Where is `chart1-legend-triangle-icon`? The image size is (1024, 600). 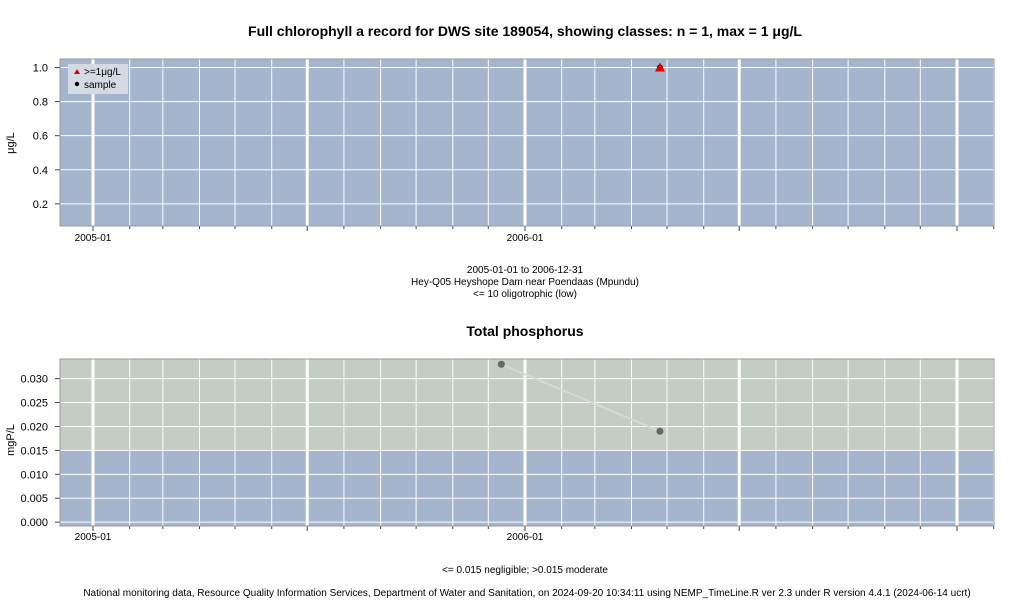 chart1-legend-triangle-icon is located at coordinates (77, 71).